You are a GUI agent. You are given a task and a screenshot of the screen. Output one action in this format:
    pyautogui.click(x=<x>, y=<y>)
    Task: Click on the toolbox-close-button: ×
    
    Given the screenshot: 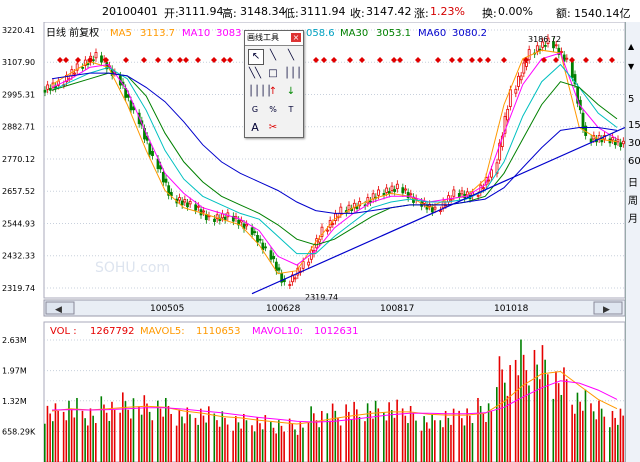 What is the action you would take?
    pyautogui.click(x=296, y=37)
    